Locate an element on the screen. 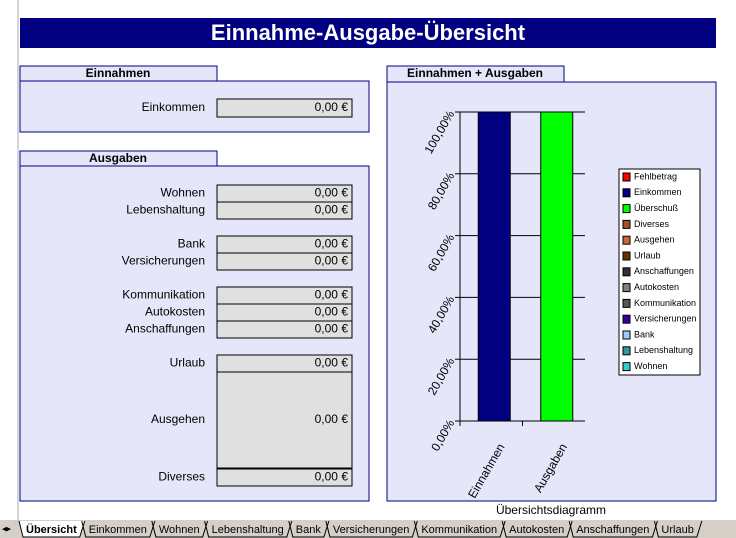 The image size is (736, 538). legend-label: Kommunikation is located at coordinates (665, 303).